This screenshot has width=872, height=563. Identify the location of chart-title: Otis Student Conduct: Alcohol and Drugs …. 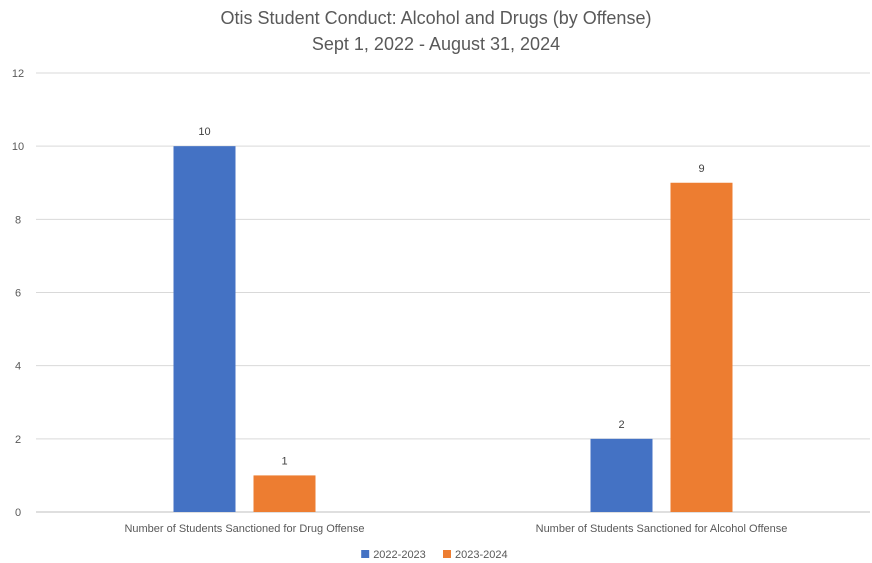
(436, 18).